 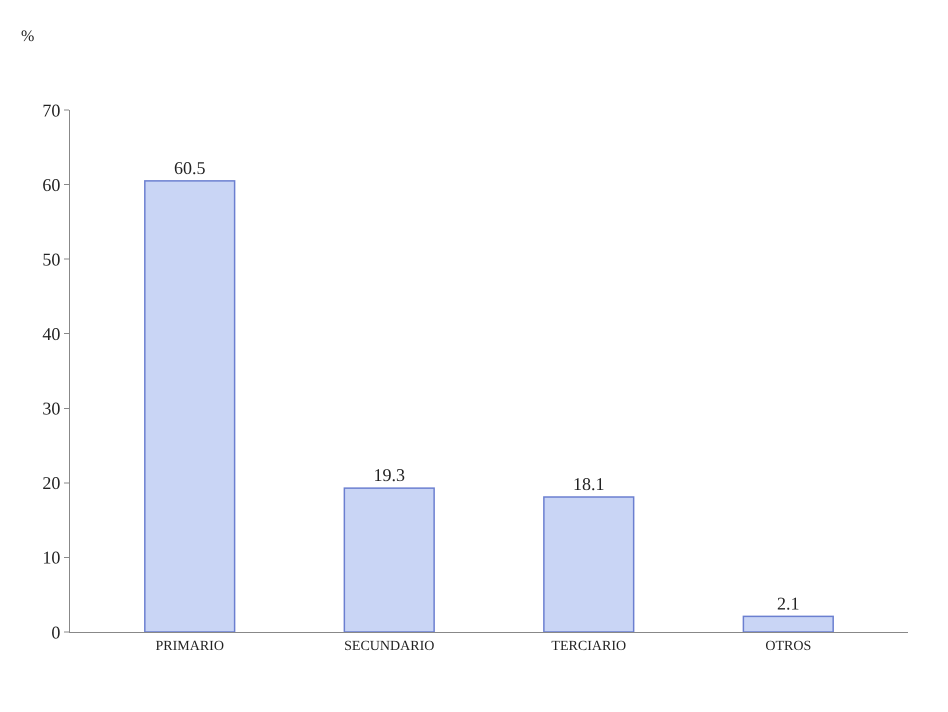 I want to click on y-tick-label: 50, so click(x=51, y=259).